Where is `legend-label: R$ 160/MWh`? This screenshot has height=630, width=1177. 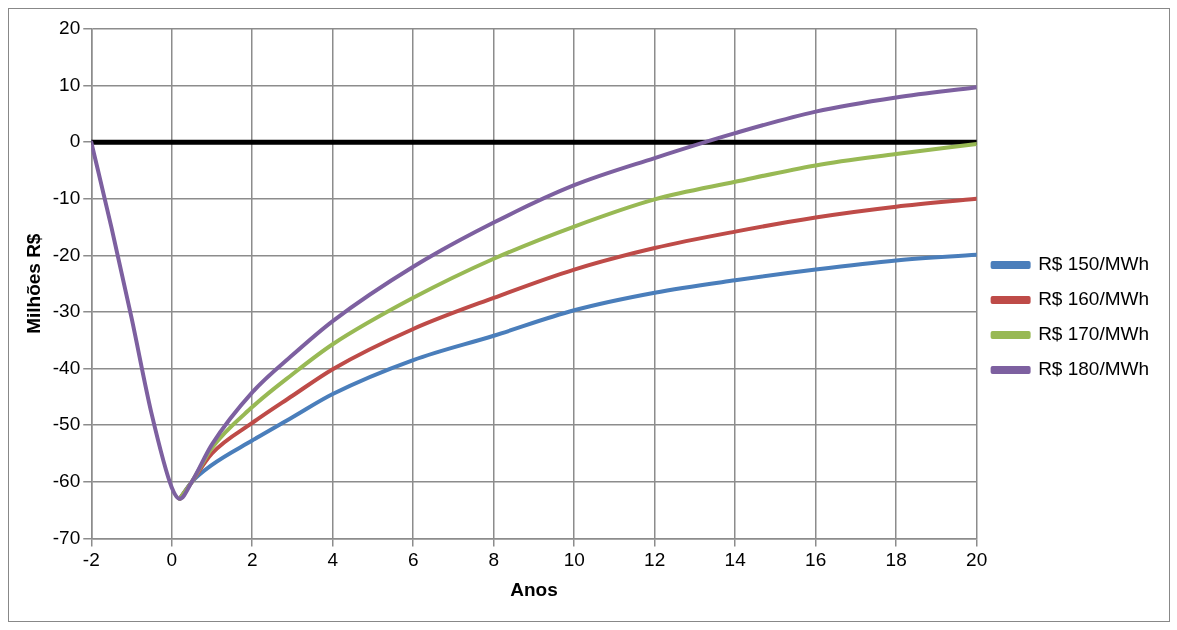
legend-label: R$ 160/MWh is located at coordinates (1093, 299).